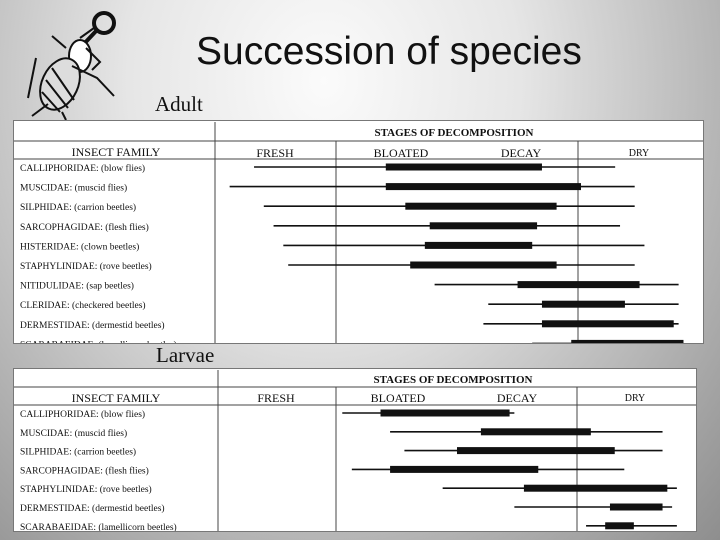 This screenshot has height=540, width=720. What do you see at coordinates (389, 51) in the screenshot?
I see `slide-title: Succession of species` at bounding box center [389, 51].